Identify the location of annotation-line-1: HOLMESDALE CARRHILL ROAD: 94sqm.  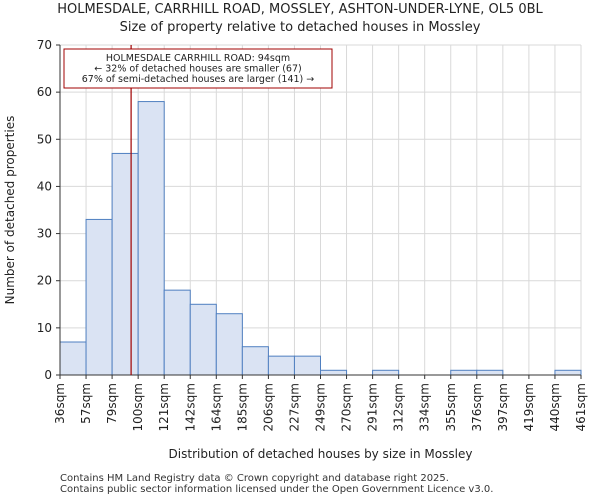
(198, 58).